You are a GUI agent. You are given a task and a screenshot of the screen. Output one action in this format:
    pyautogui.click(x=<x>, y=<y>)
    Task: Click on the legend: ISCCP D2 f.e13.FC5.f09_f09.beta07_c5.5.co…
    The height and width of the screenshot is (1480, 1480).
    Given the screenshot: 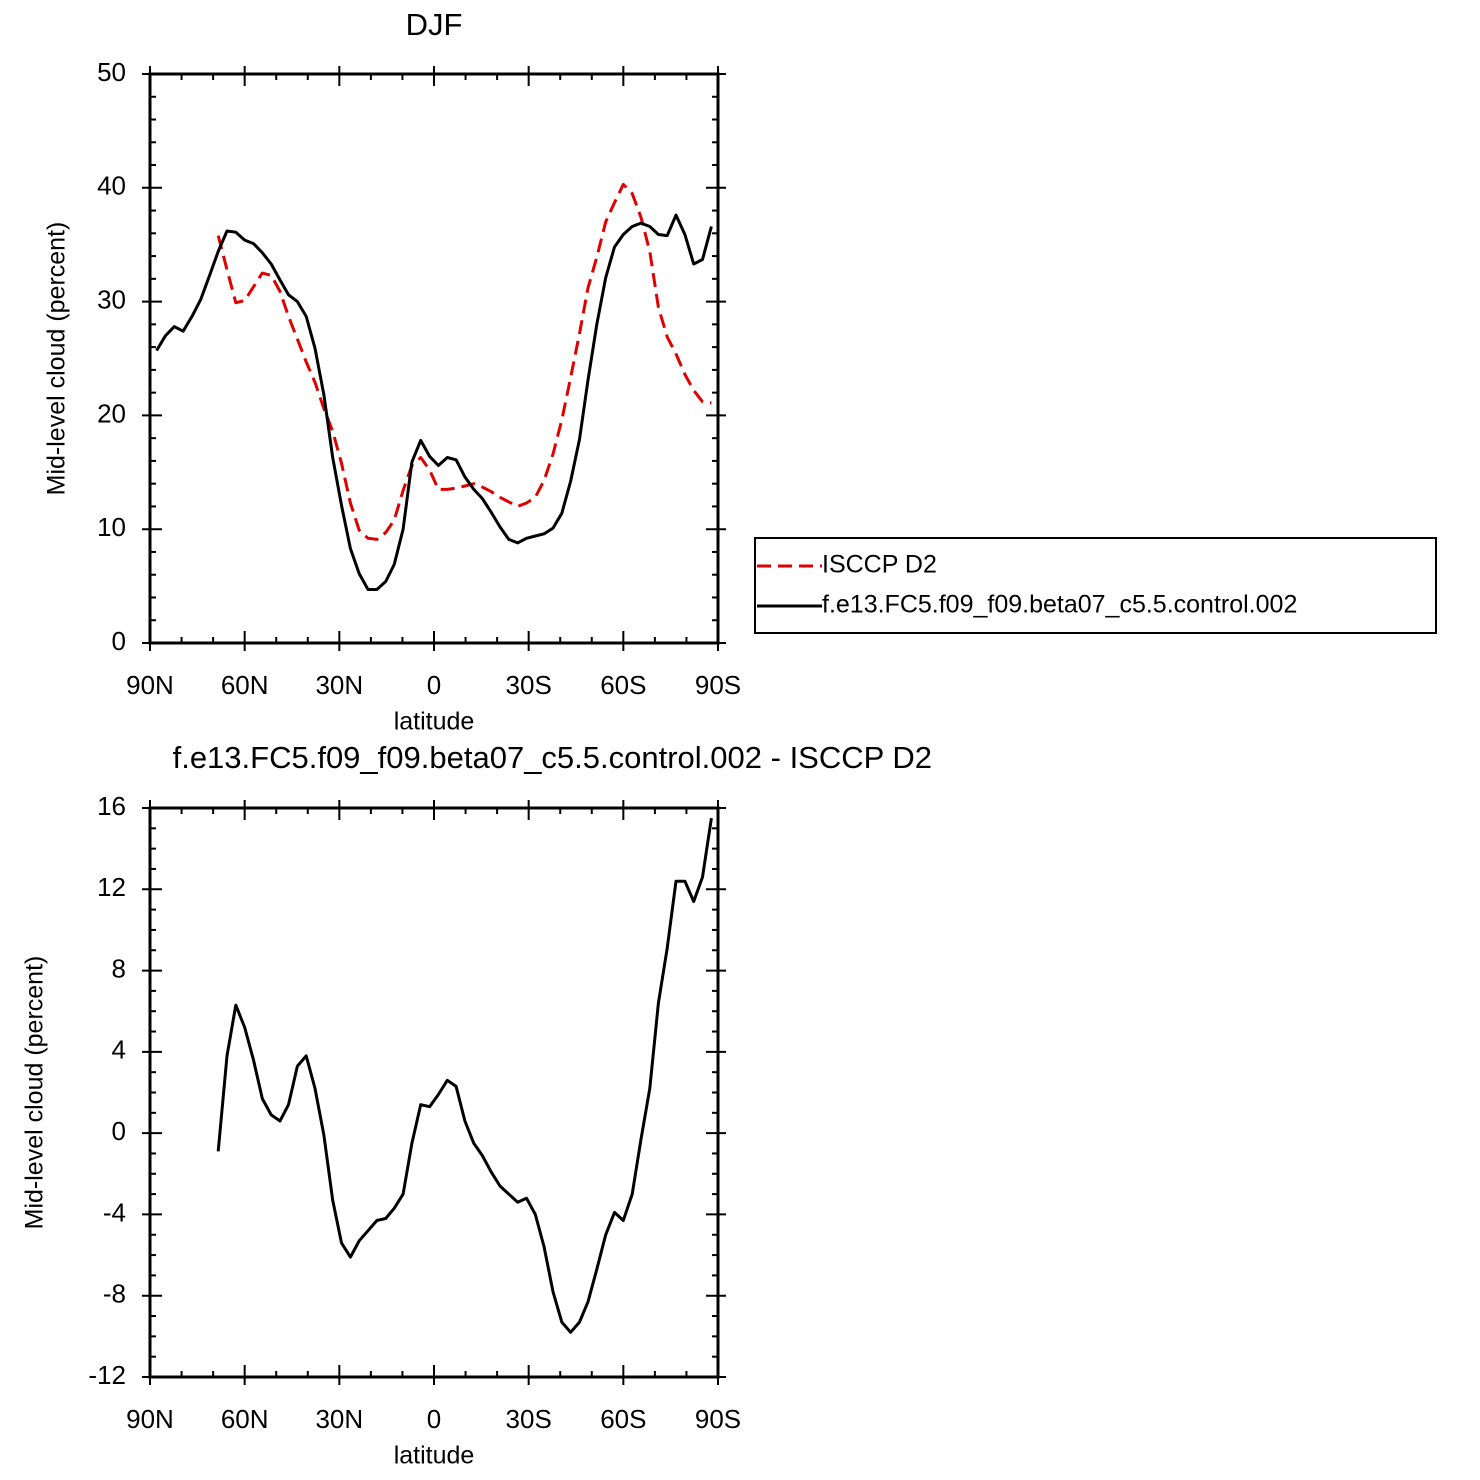 What is the action you would take?
    pyautogui.click(x=1095, y=585)
    